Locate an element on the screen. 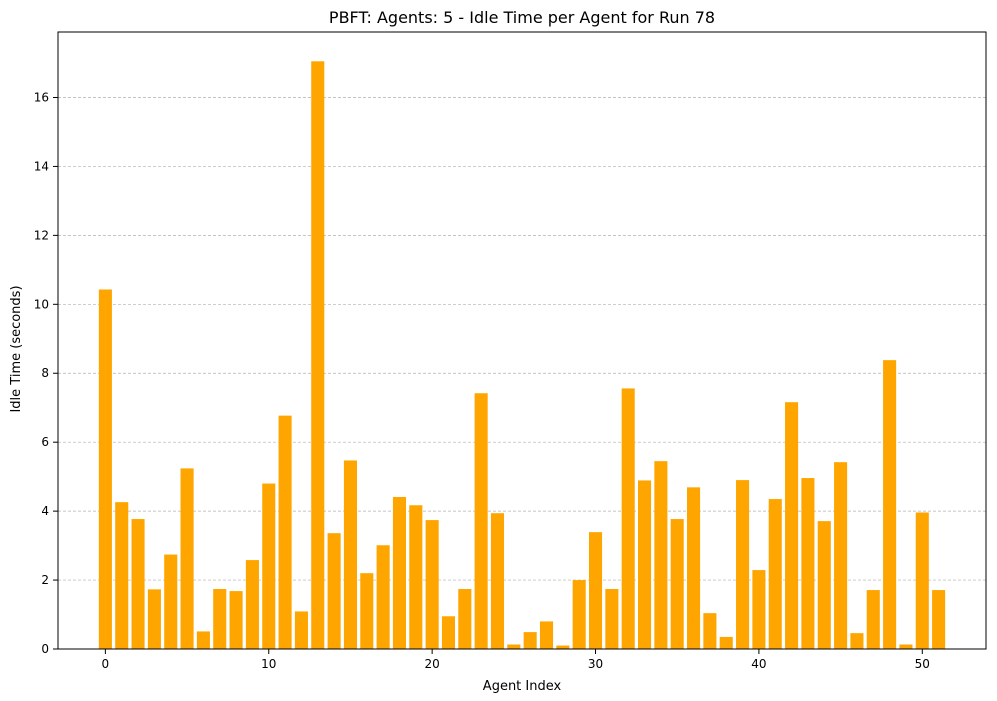 The image size is (997, 701). y-tick-label: 0 is located at coordinates (45, 649).